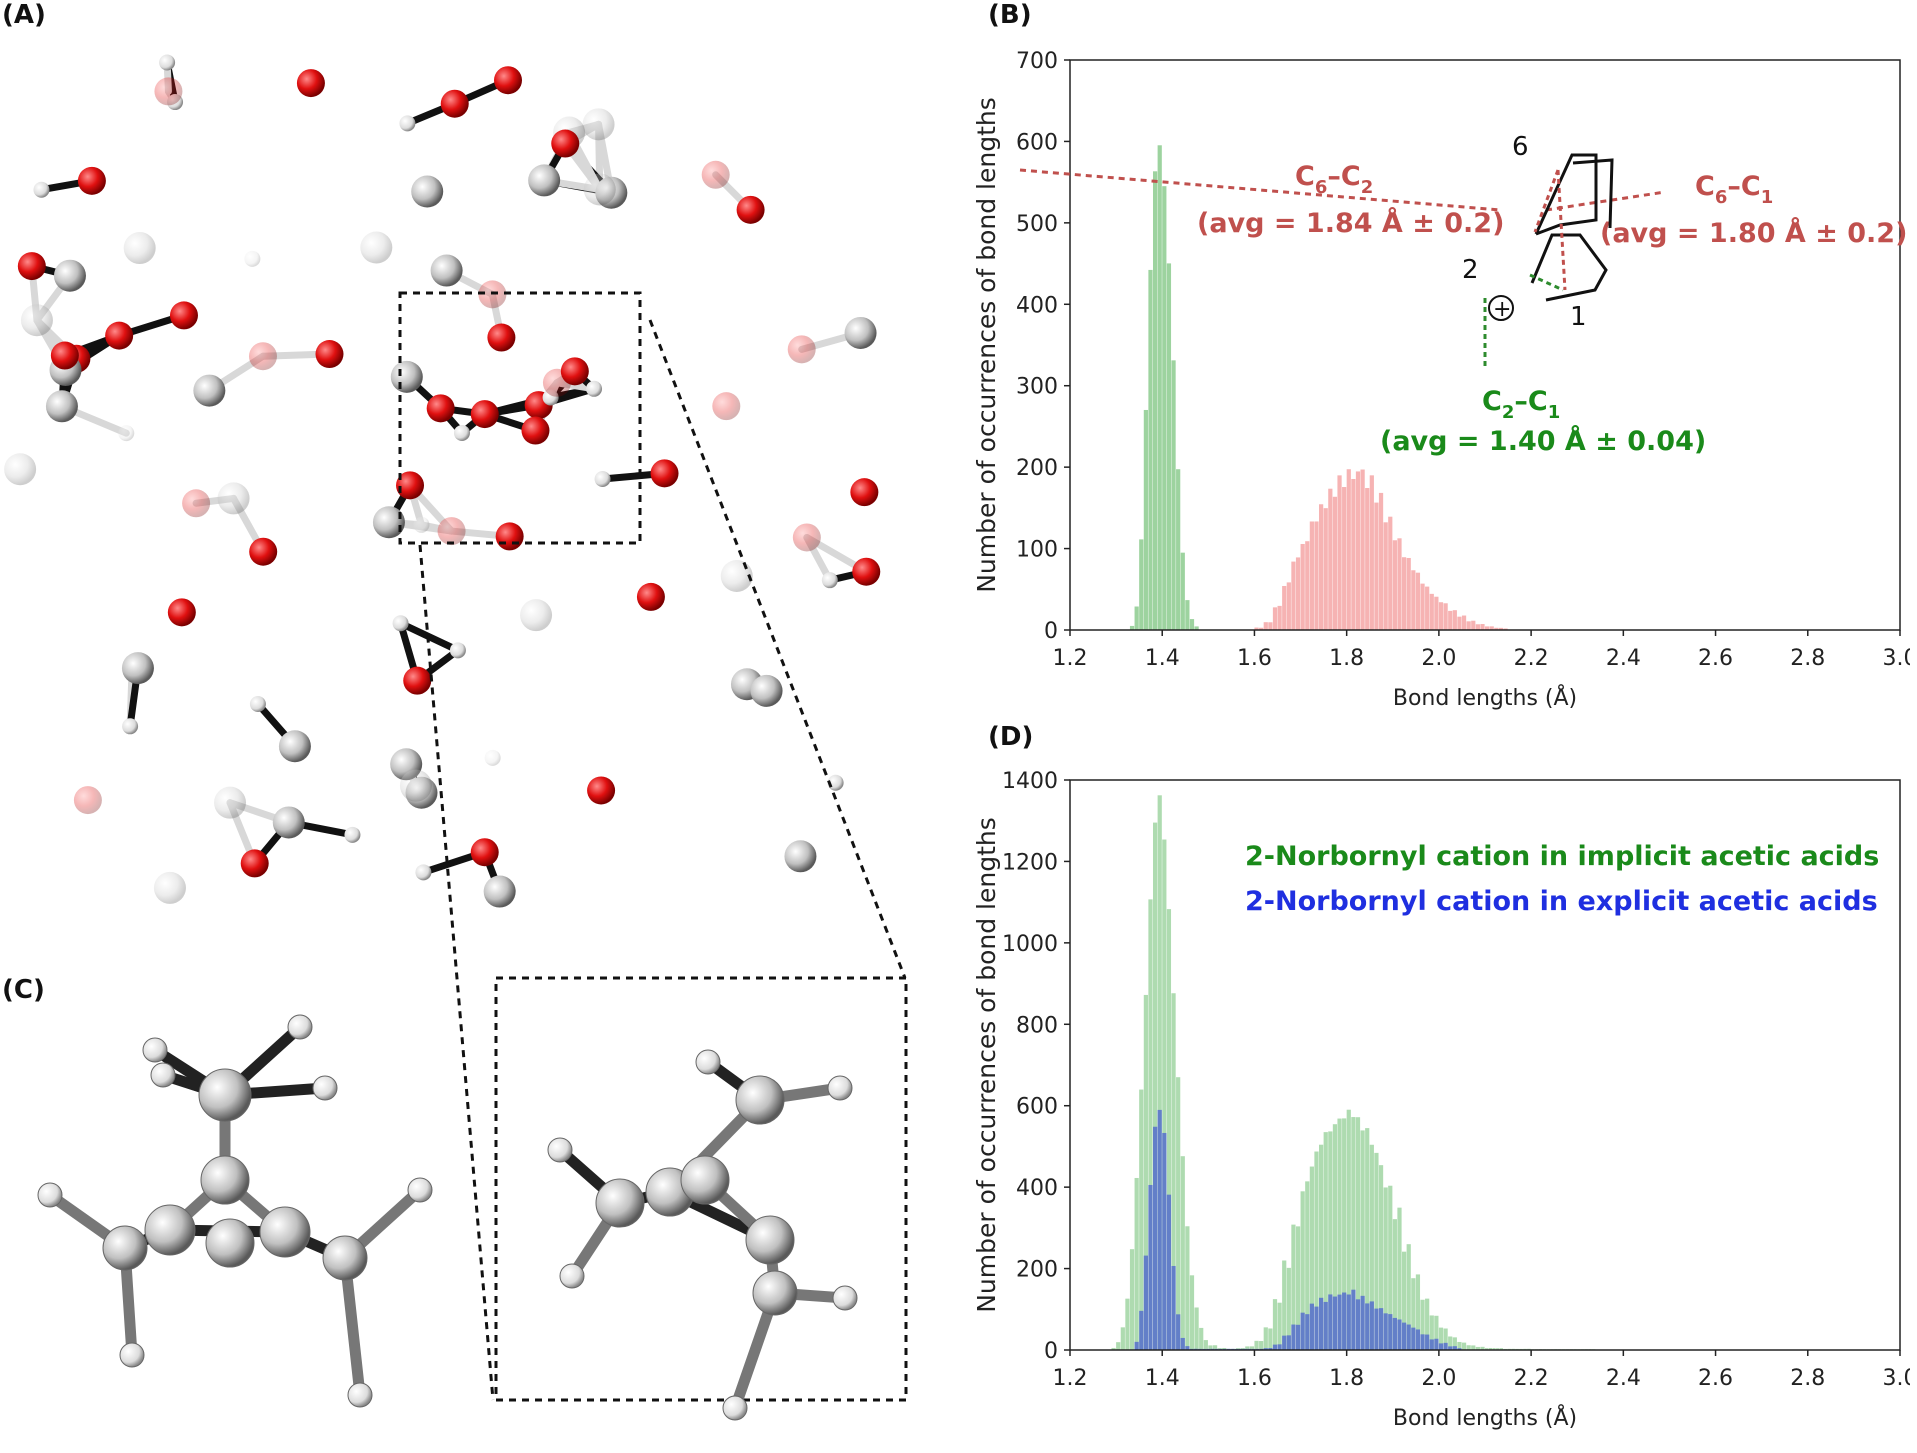  What do you see at coordinates (702, 1235) in the screenshot?
I see `norbornyl-cation-inset-structure` at bounding box center [702, 1235].